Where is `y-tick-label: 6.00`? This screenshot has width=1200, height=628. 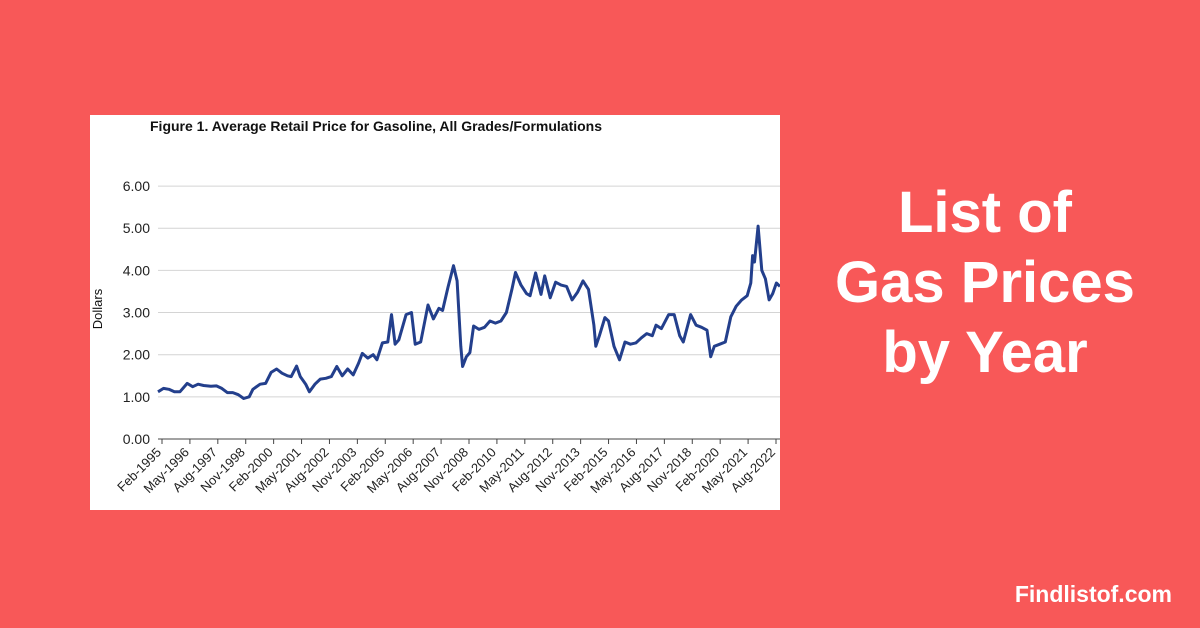
y-tick-label: 6.00 is located at coordinates (136, 186).